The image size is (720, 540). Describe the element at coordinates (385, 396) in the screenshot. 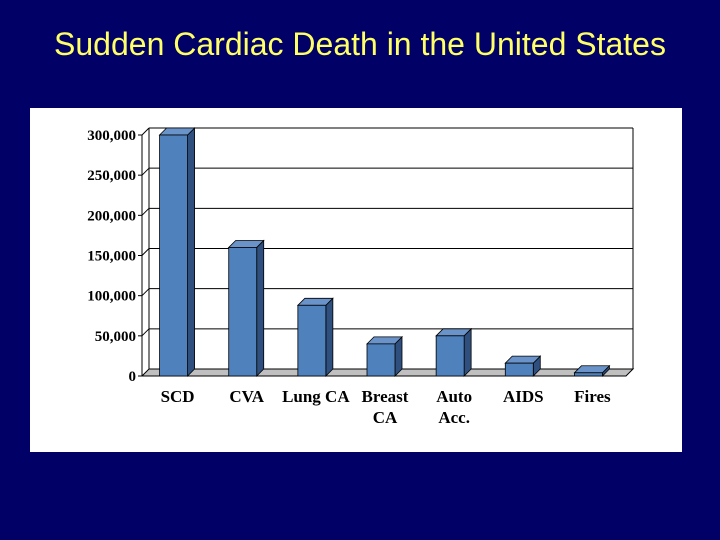

I see `x-tick-label-line: Breast` at that location.